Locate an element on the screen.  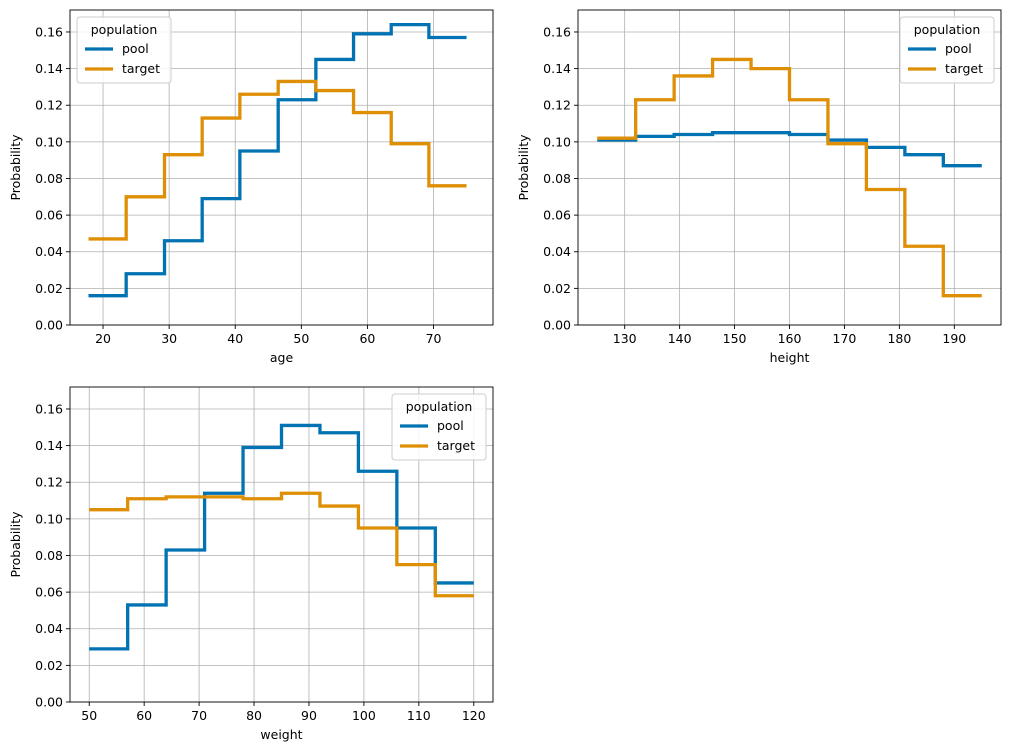
x-tick-label: 120 is located at coordinates (474, 715).